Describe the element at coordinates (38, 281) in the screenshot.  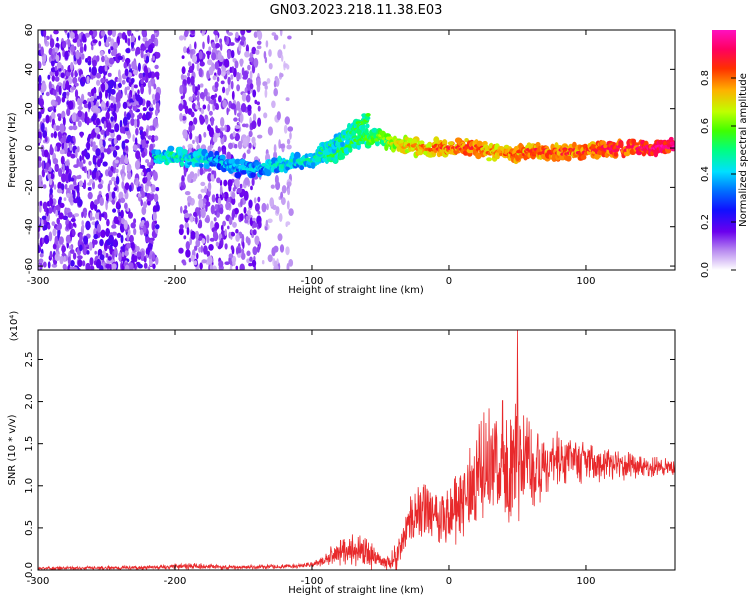
I see `spectrogram-xtick-label: -300` at that location.